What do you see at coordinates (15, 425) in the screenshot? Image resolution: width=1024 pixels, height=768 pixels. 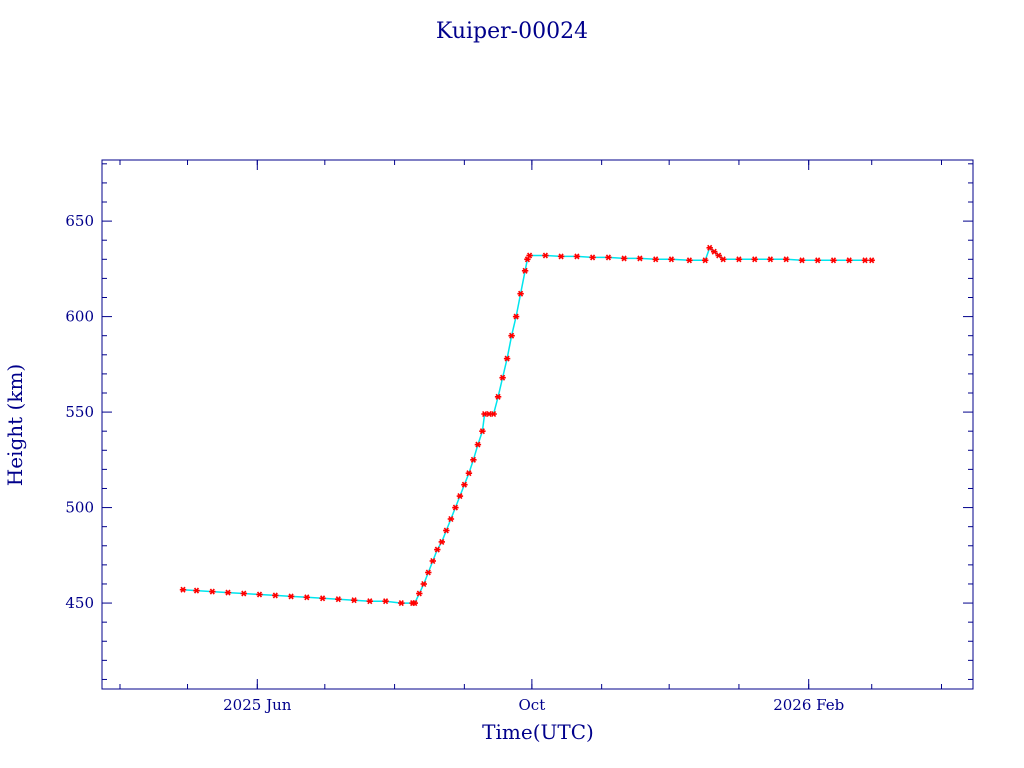 I see `y-axis-label: Height (km)` at bounding box center [15, 425].